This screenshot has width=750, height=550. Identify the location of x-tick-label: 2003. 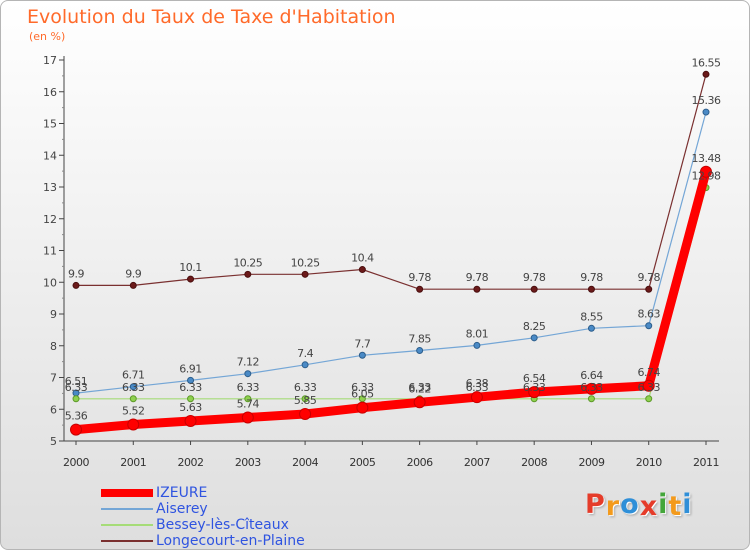
(248, 462).